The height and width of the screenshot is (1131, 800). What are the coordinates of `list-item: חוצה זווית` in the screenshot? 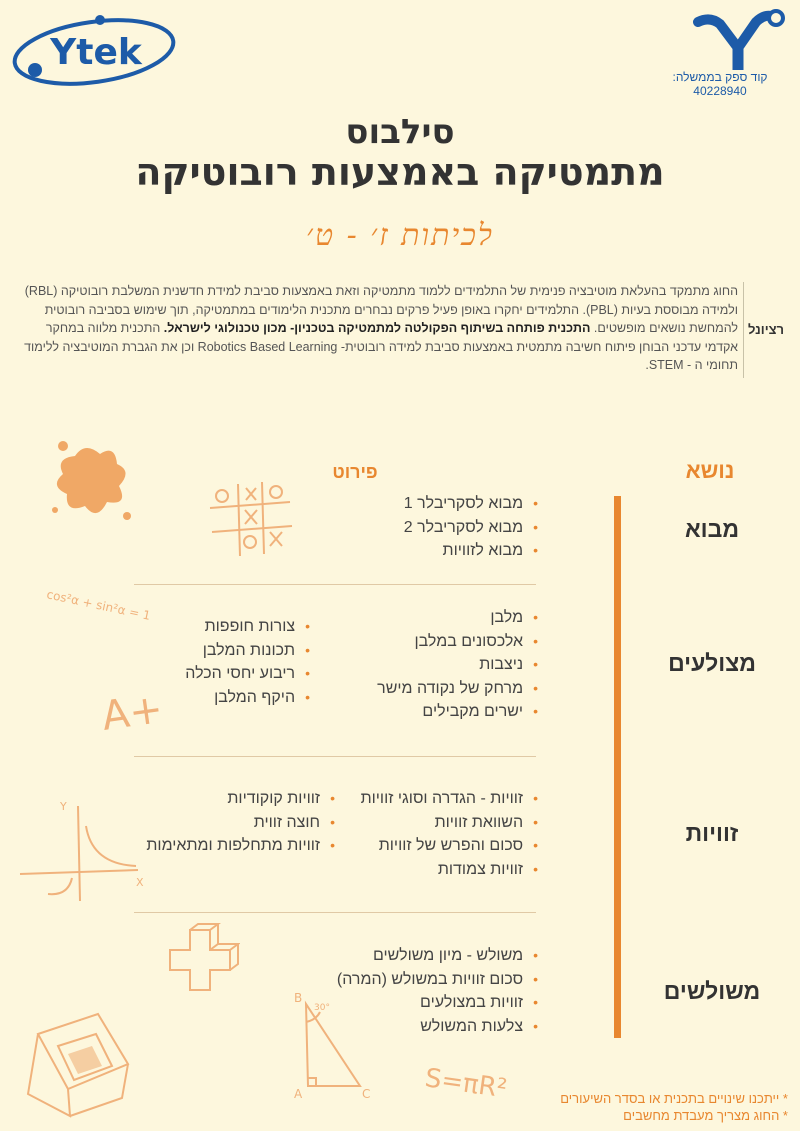 It's located at (240, 823).